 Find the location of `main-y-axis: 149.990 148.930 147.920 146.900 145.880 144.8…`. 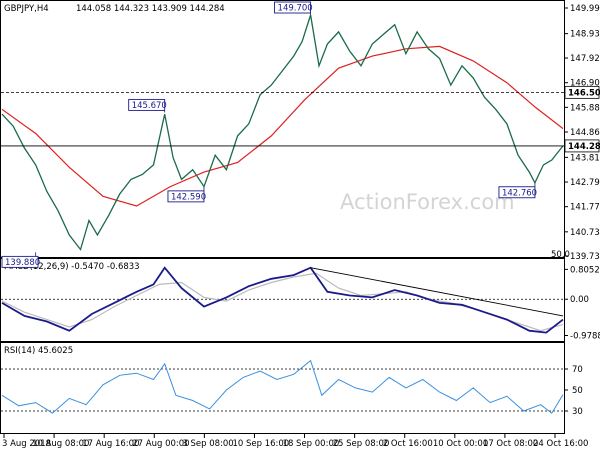

main-y-axis: 149.990 148.930 147.920 146.900 145.880 144.8… is located at coordinates (582, 133).